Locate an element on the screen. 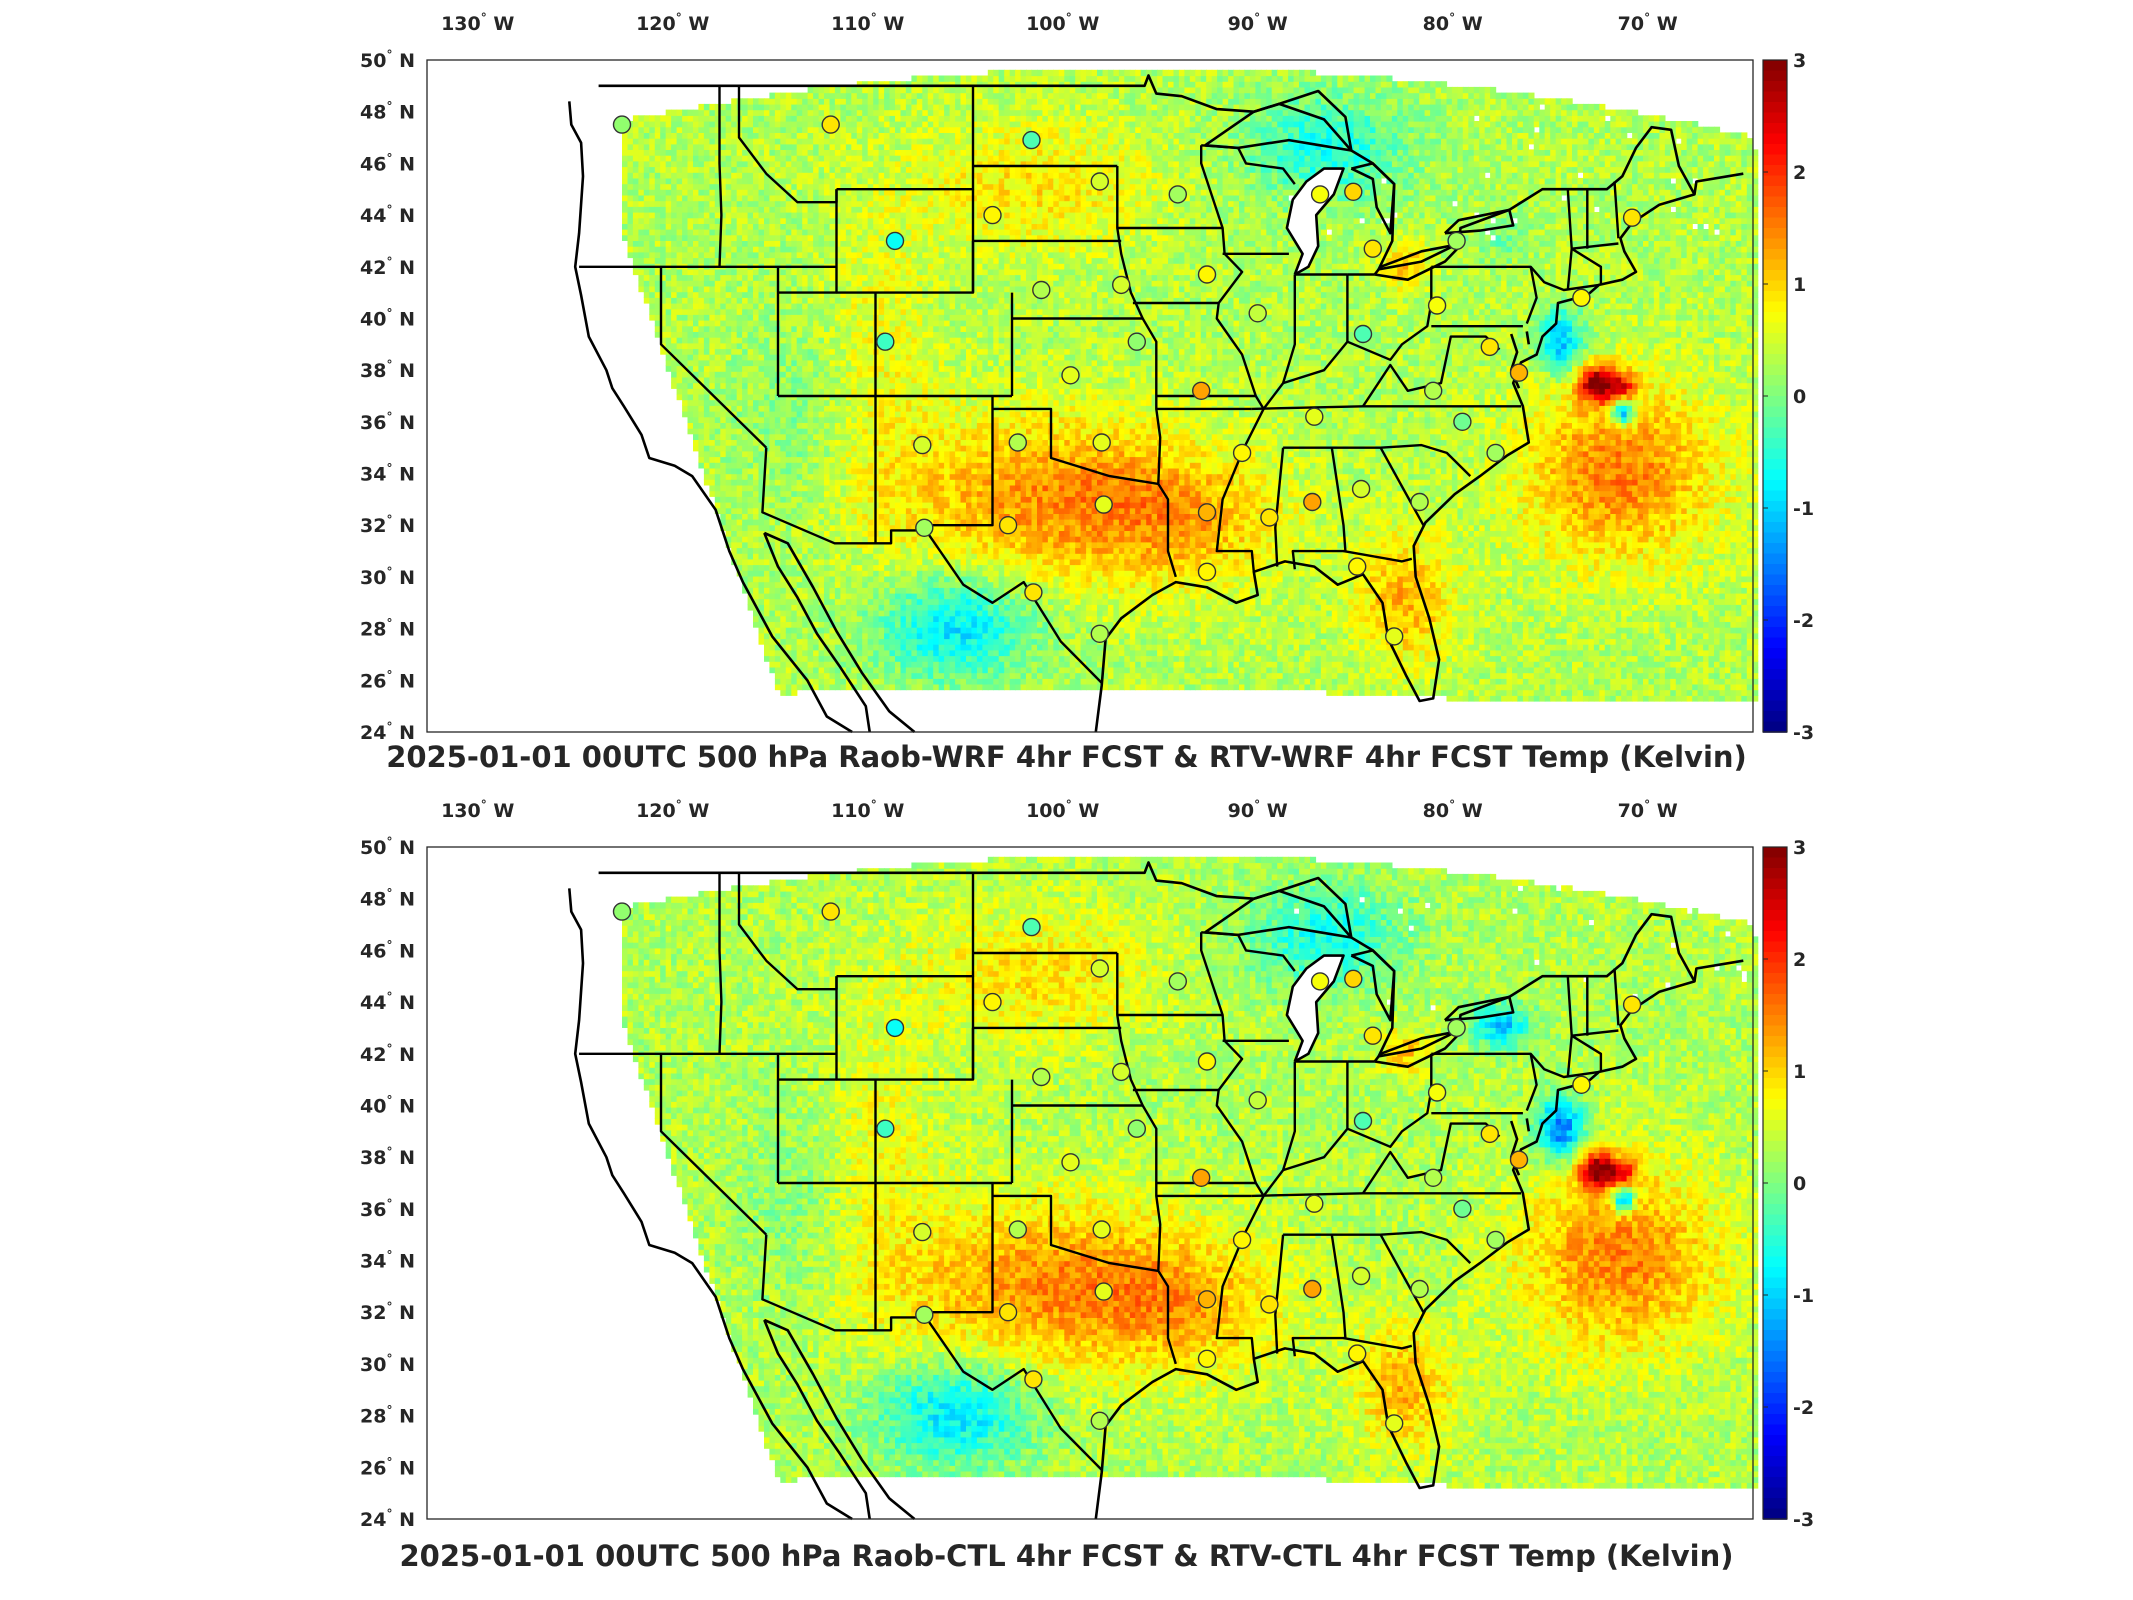 This screenshot has height=1600, width=2133. latitude-tick-label: 38° N is located at coordinates (387, 370).